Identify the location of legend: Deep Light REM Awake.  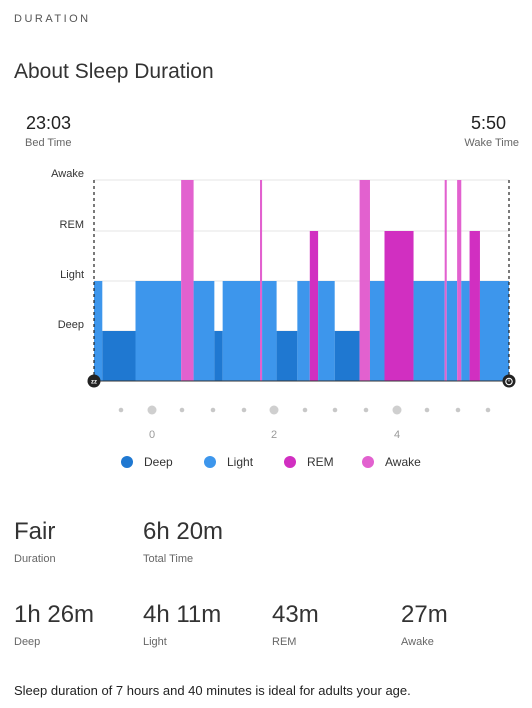
(266, 470).